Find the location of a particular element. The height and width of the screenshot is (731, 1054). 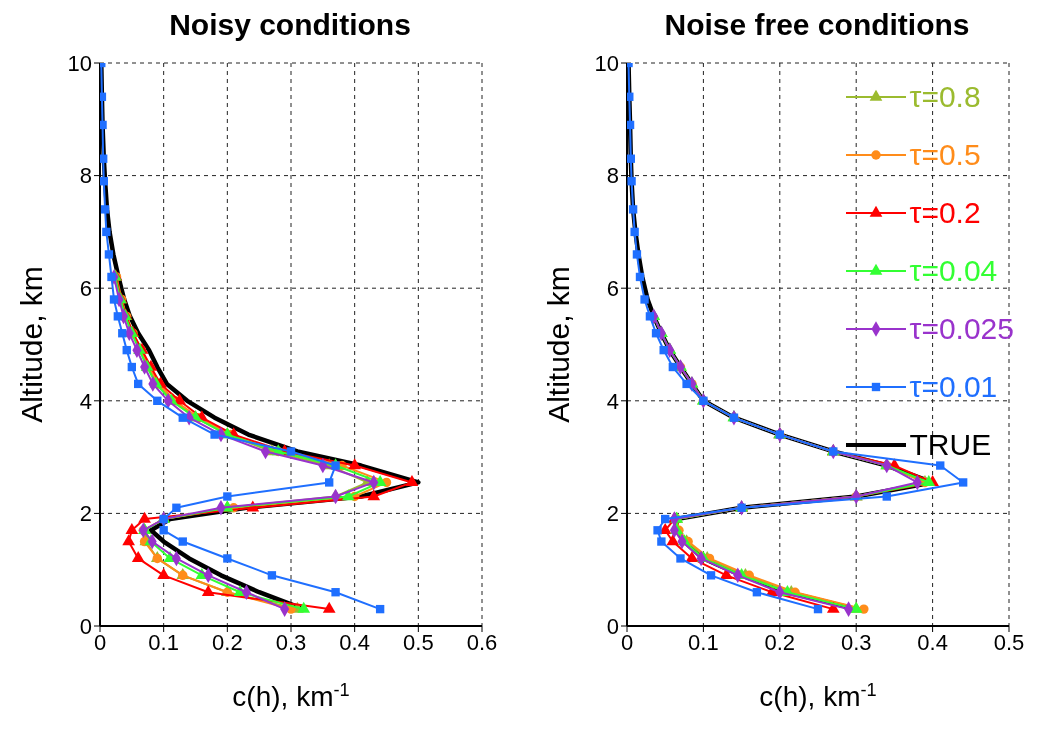

legend-label: τ=0.5 is located at coordinates (945, 154).